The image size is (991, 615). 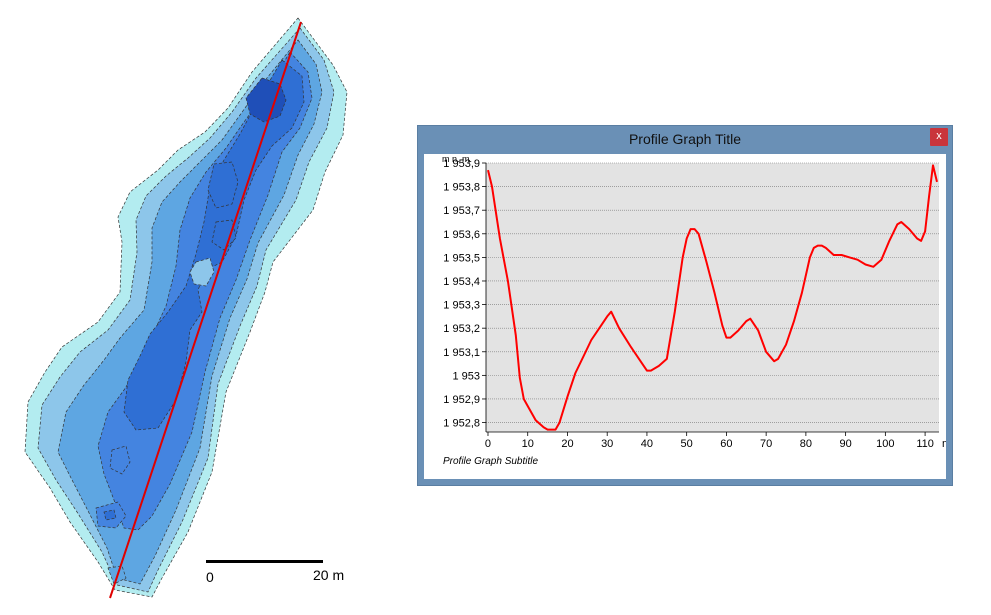 I want to click on x-tick-label: 40, so click(x=647, y=444).